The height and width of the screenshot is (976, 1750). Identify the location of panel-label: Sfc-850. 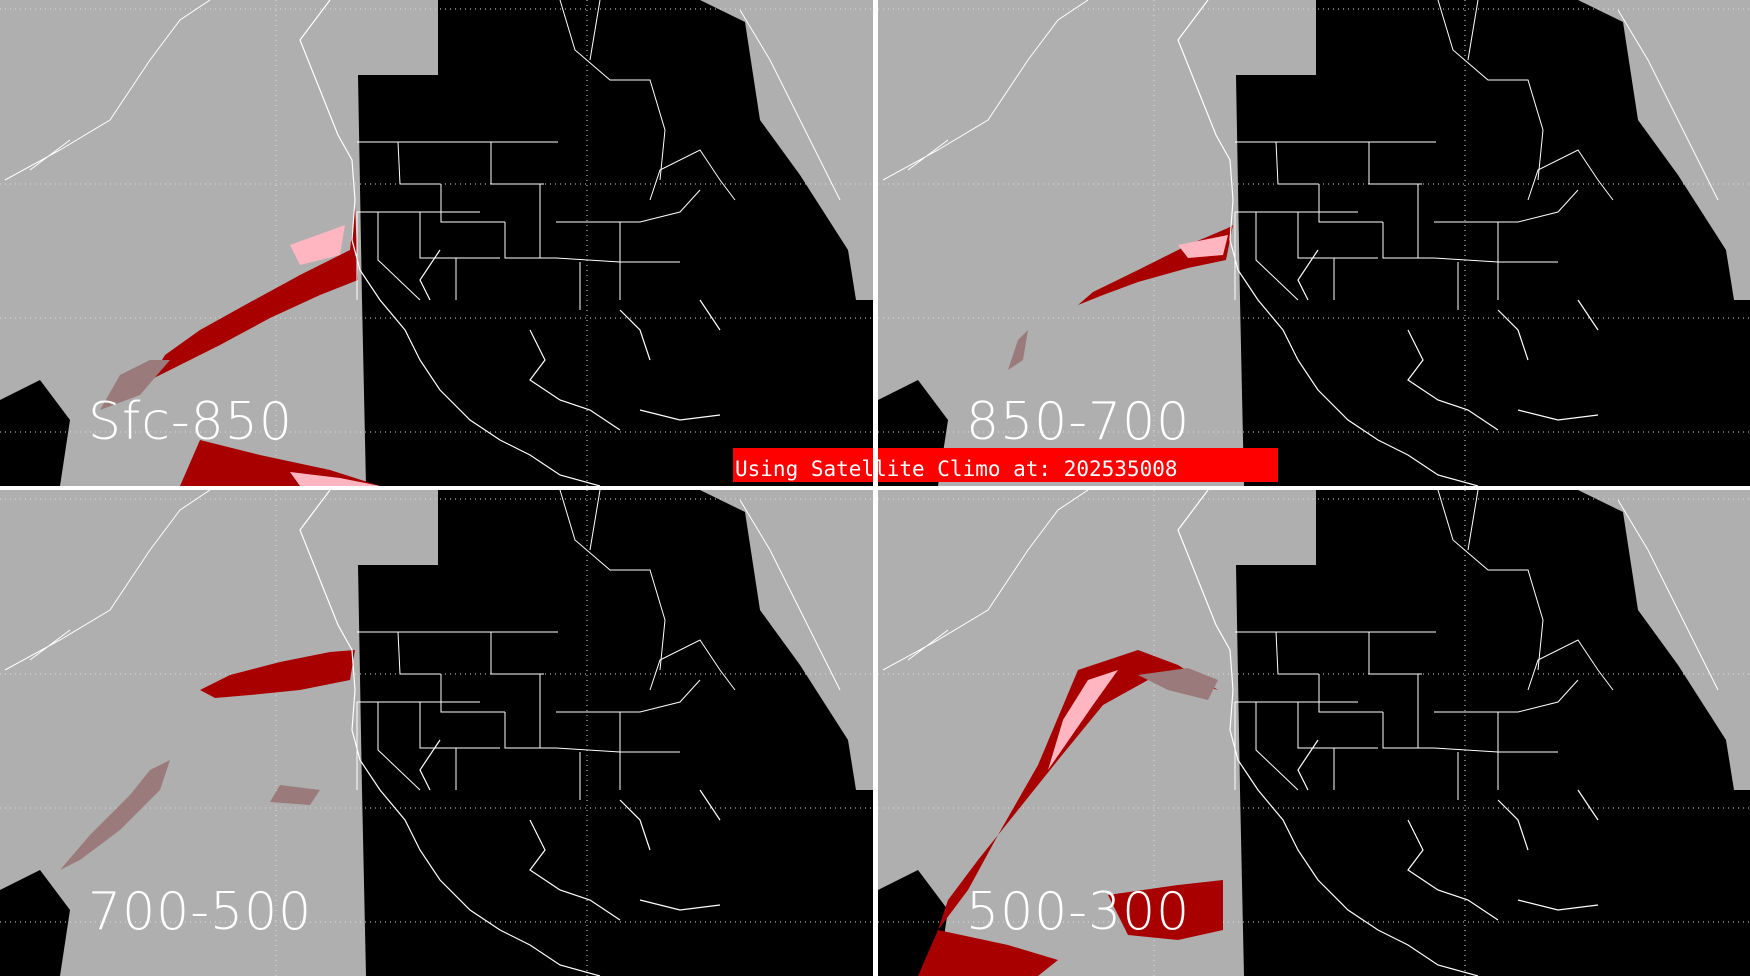
(190, 422).